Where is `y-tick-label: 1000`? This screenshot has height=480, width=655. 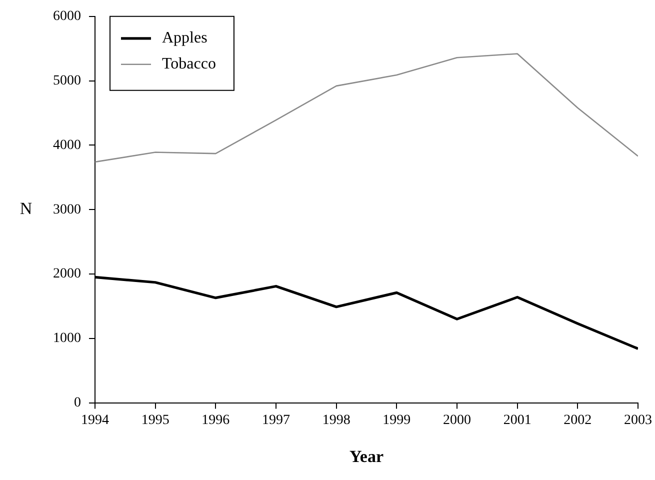
y-tick-label: 1000 is located at coordinates (67, 338).